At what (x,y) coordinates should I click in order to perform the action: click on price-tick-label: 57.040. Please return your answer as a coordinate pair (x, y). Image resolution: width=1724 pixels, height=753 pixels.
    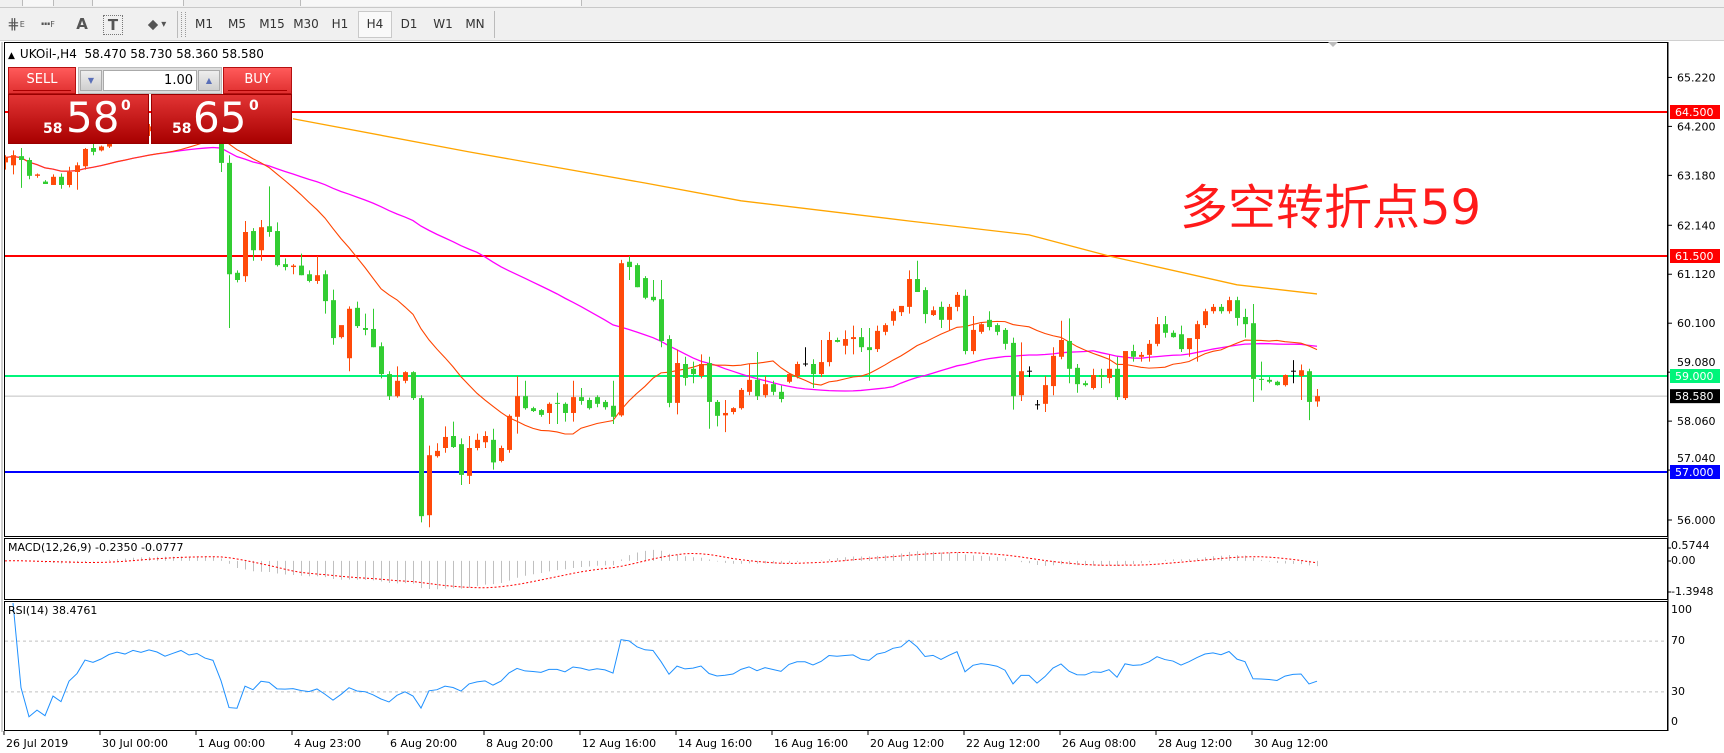
    Looking at the image, I should click on (1696, 458).